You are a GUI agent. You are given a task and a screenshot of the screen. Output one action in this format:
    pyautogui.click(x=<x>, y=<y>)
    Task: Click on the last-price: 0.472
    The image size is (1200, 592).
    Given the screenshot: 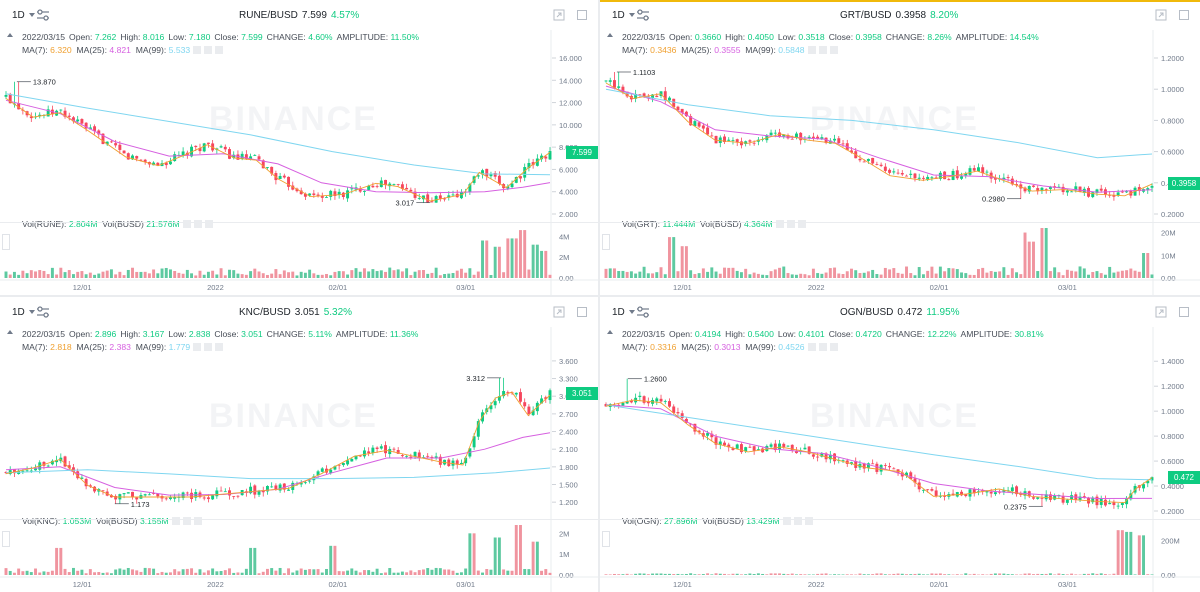 What is the action you would take?
    pyautogui.click(x=910, y=312)
    